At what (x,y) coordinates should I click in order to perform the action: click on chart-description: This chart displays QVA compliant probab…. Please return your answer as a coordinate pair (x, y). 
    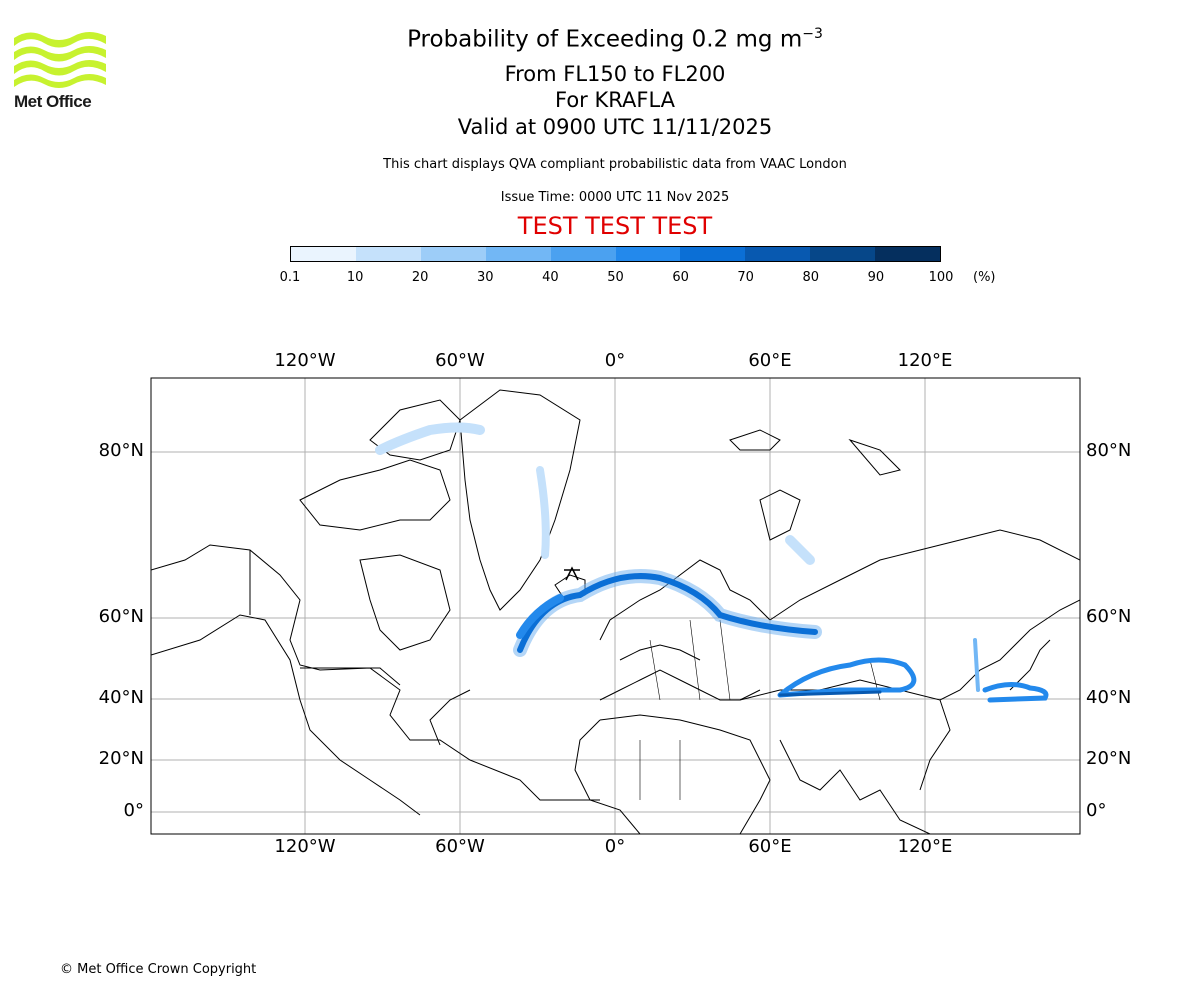
    Looking at the image, I should click on (615, 164).